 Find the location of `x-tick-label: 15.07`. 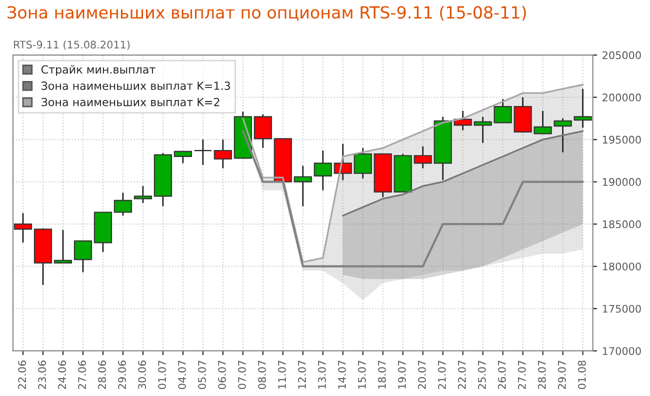

x-tick-label: 15.07 is located at coordinates (362, 374).